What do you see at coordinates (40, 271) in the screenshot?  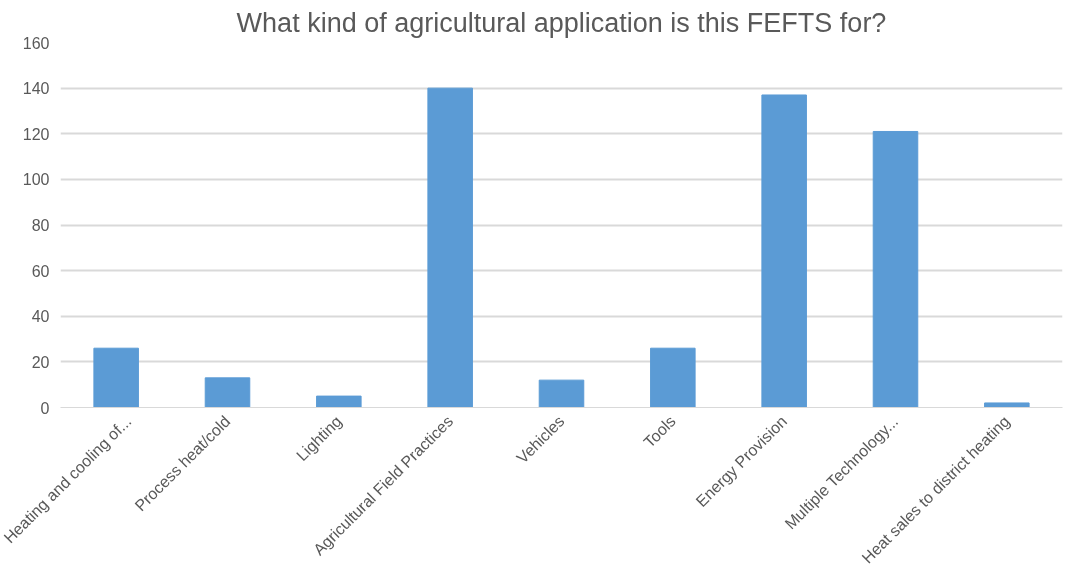 I see `y-tick-label: 60` at bounding box center [40, 271].